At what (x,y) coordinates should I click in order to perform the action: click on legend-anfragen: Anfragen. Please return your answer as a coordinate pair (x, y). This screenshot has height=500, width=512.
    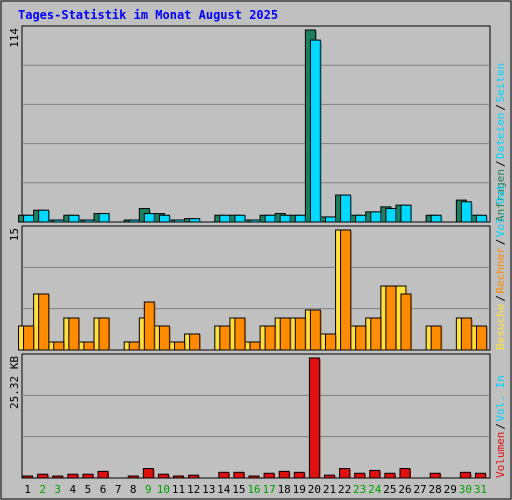
    Looking at the image, I should click on (500, 195).